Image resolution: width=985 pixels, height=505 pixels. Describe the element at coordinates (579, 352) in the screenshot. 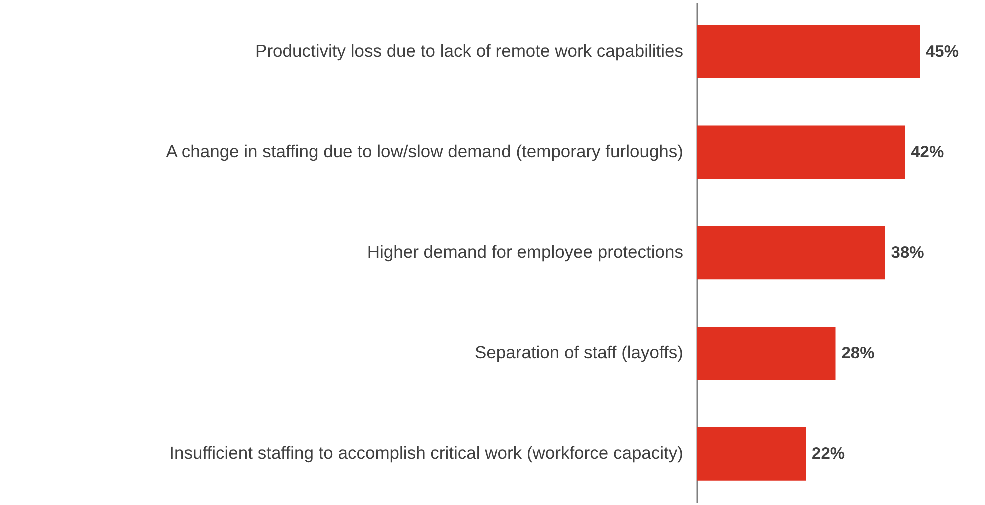

I see `y-tick-label: Separation of staff (layoffs)` at that location.